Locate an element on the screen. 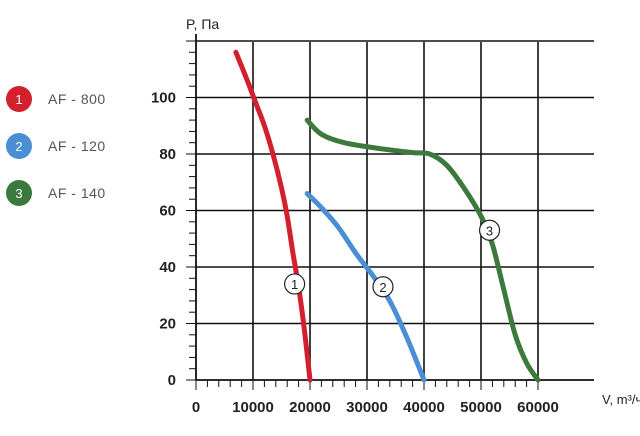  legend-dot-3: 3 is located at coordinates (19, 193).